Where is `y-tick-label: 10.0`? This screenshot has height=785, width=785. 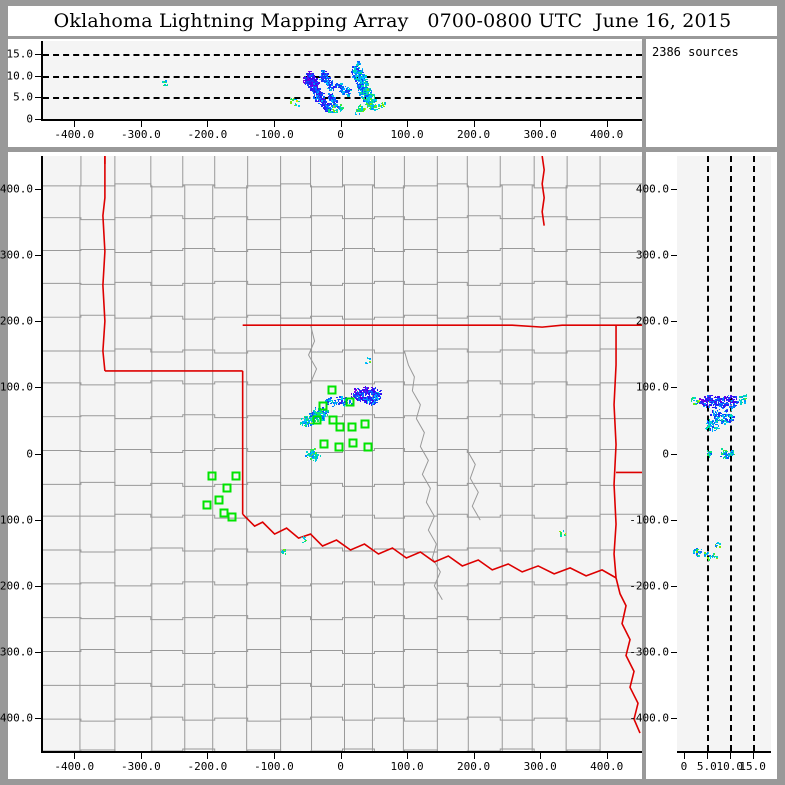
y-tick-label: 10.0 is located at coordinates (20, 76).